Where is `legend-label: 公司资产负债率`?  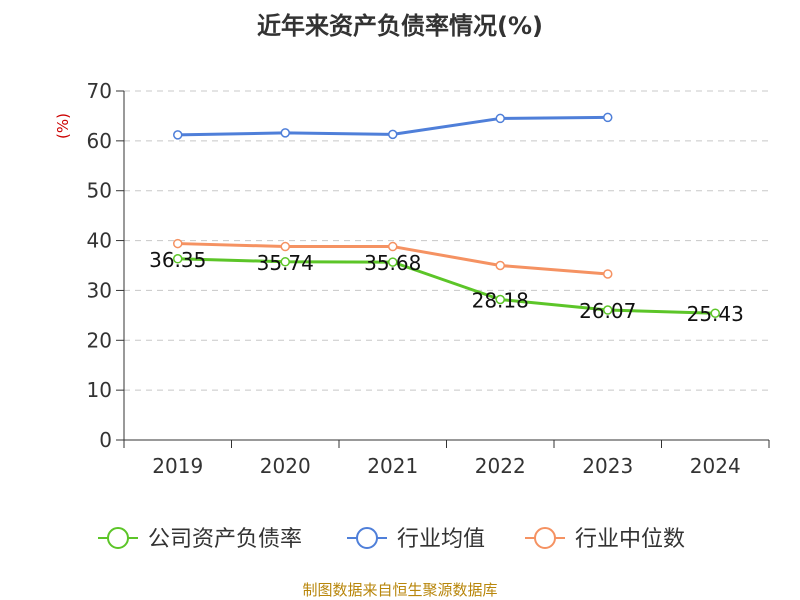 legend-label: 公司资产负债率 is located at coordinates (225, 539).